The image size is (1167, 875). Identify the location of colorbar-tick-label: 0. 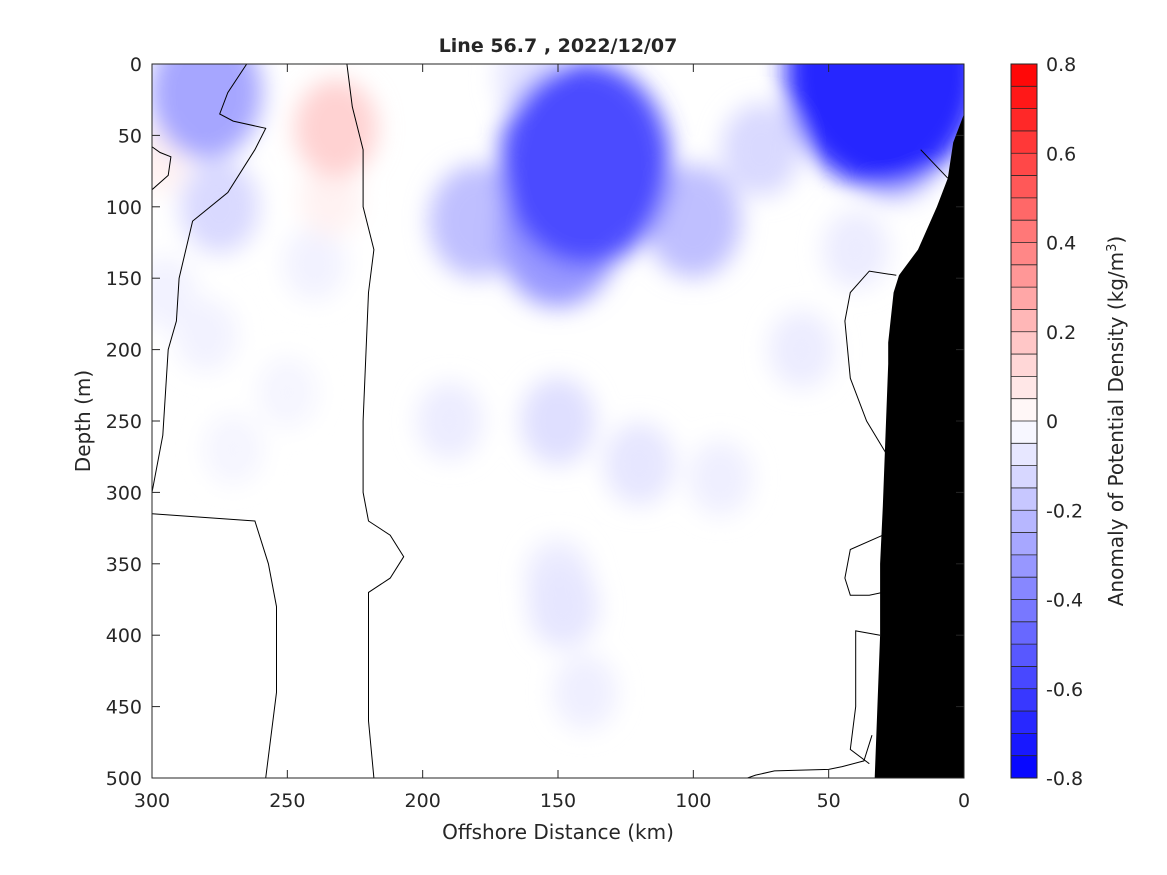
(1052, 422).